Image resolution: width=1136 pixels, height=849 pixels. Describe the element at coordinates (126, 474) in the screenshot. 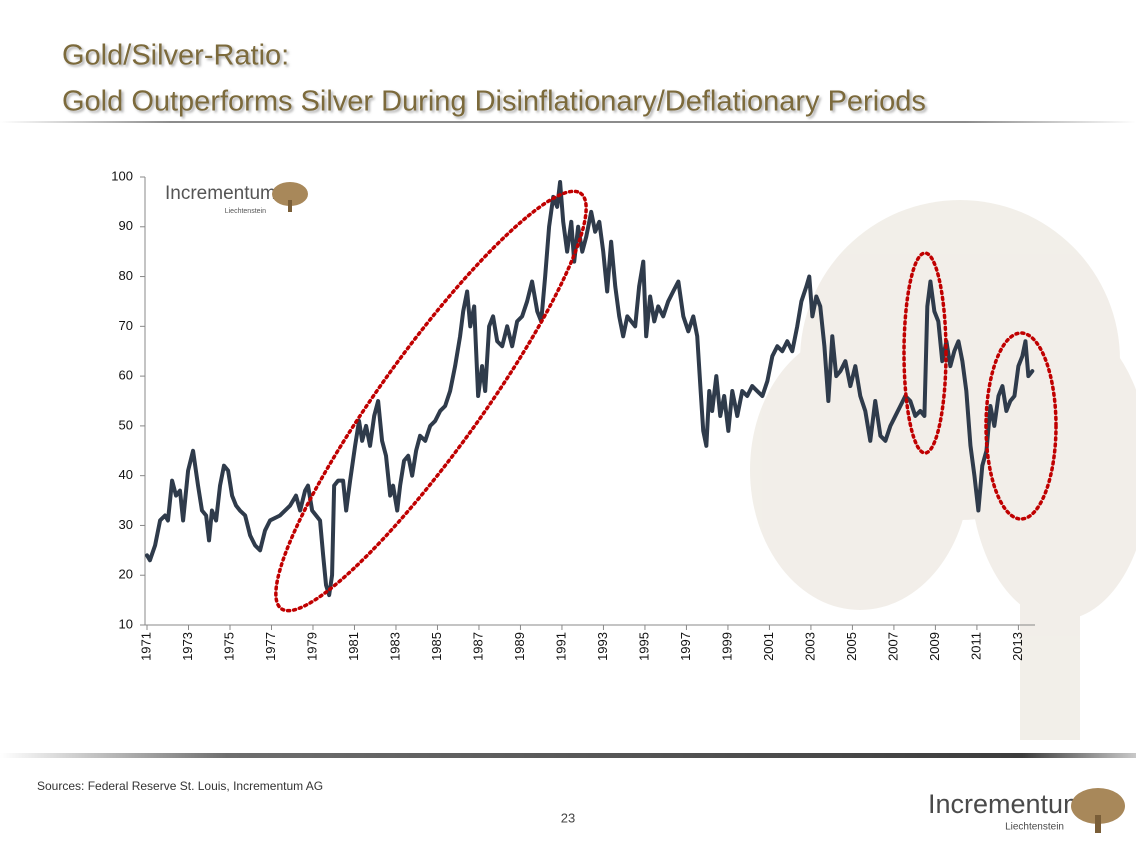

I see `y-tick-label: 40` at that location.